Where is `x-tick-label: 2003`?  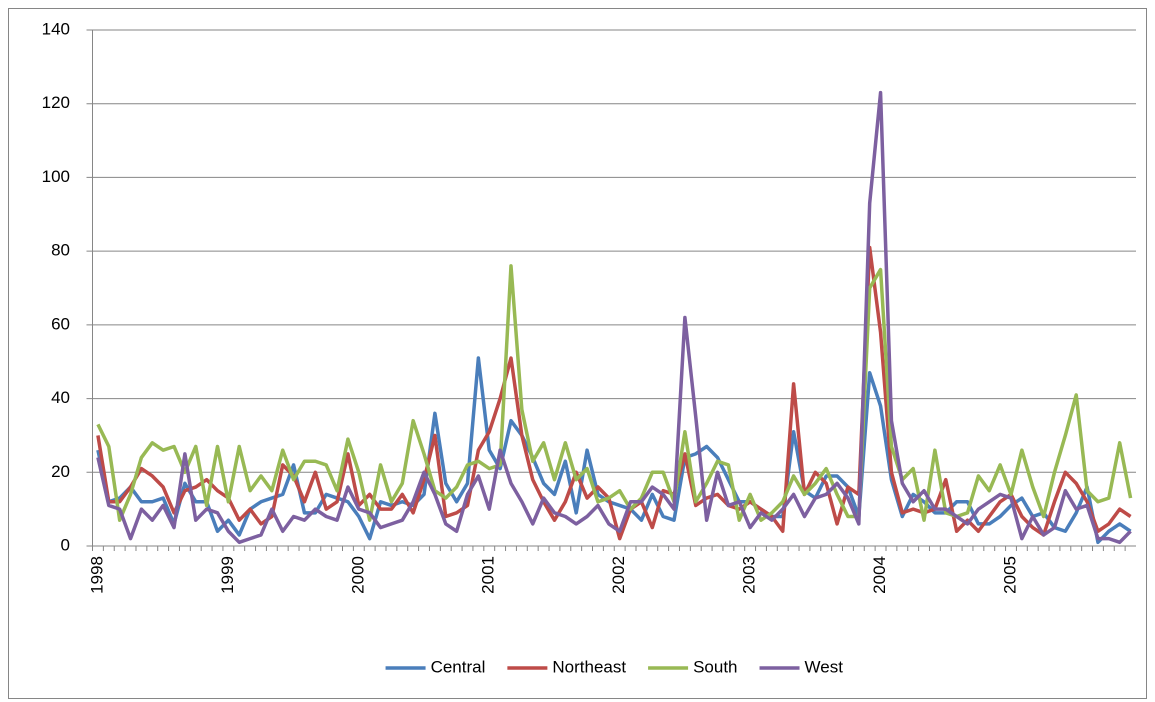 x-tick-label: 2003 is located at coordinates (749, 575).